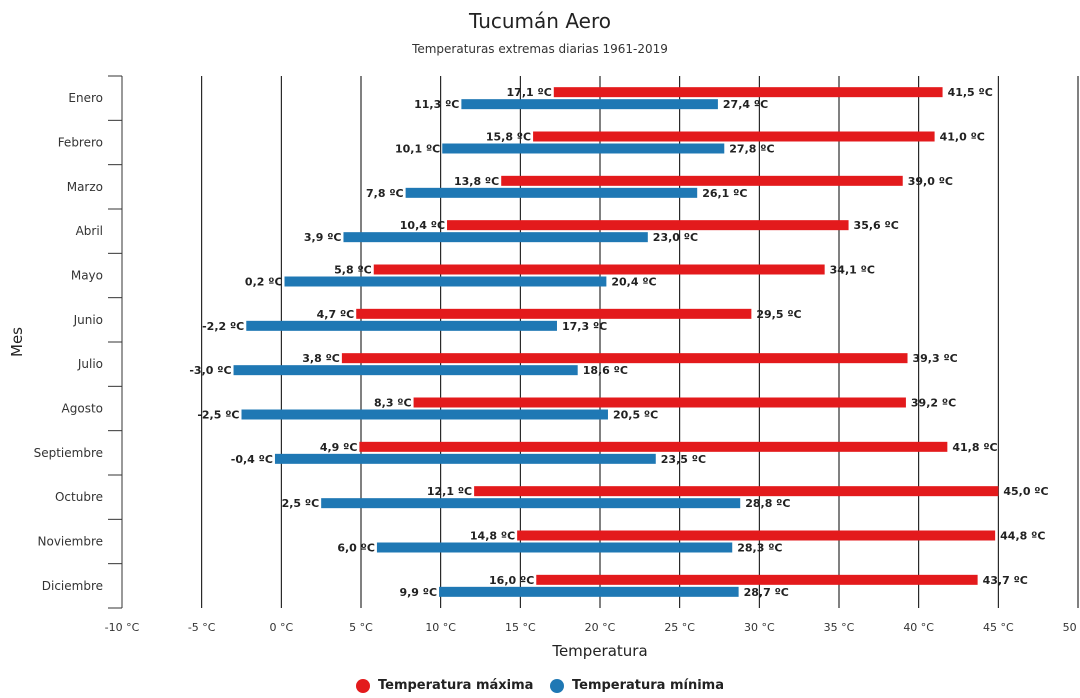 The width and height of the screenshot is (1080, 698). What do you see at coordinates (122, 627) in the screenshot?
I see `x-tick-label: -10 °C` at bounding box center [122, 627].